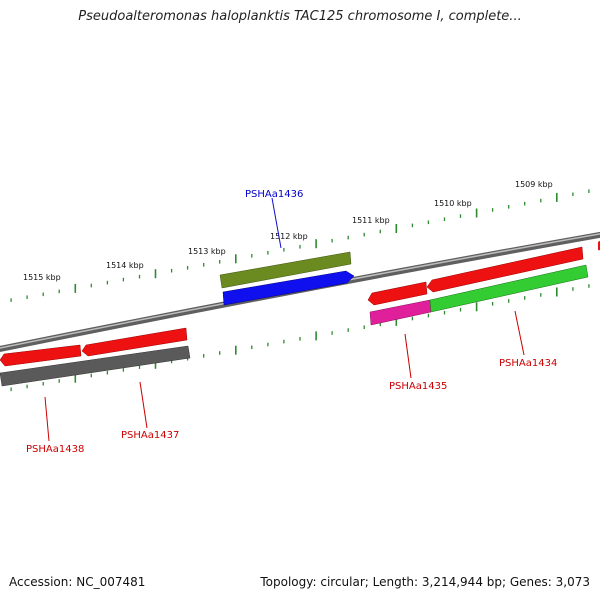 The width and height of the screenshot is (600, 600). Describe the element at coordinates (288, 288) in the screenshot. I see `gene-arrow-pshaa1436` at that location.